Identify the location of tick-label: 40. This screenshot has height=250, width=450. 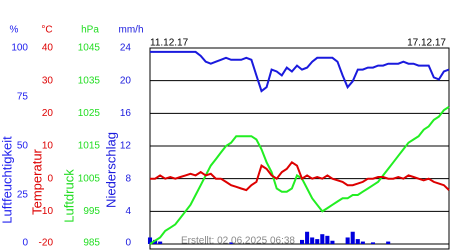
(48, 48).